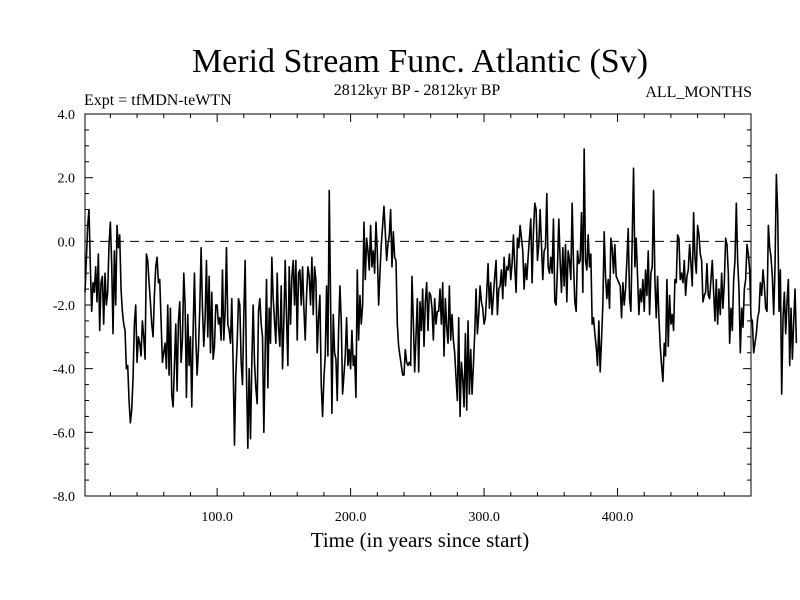  Describe the element at coordinates (217, 517) in the screenshot. I see `x-tick-label: 100.0` at that location.